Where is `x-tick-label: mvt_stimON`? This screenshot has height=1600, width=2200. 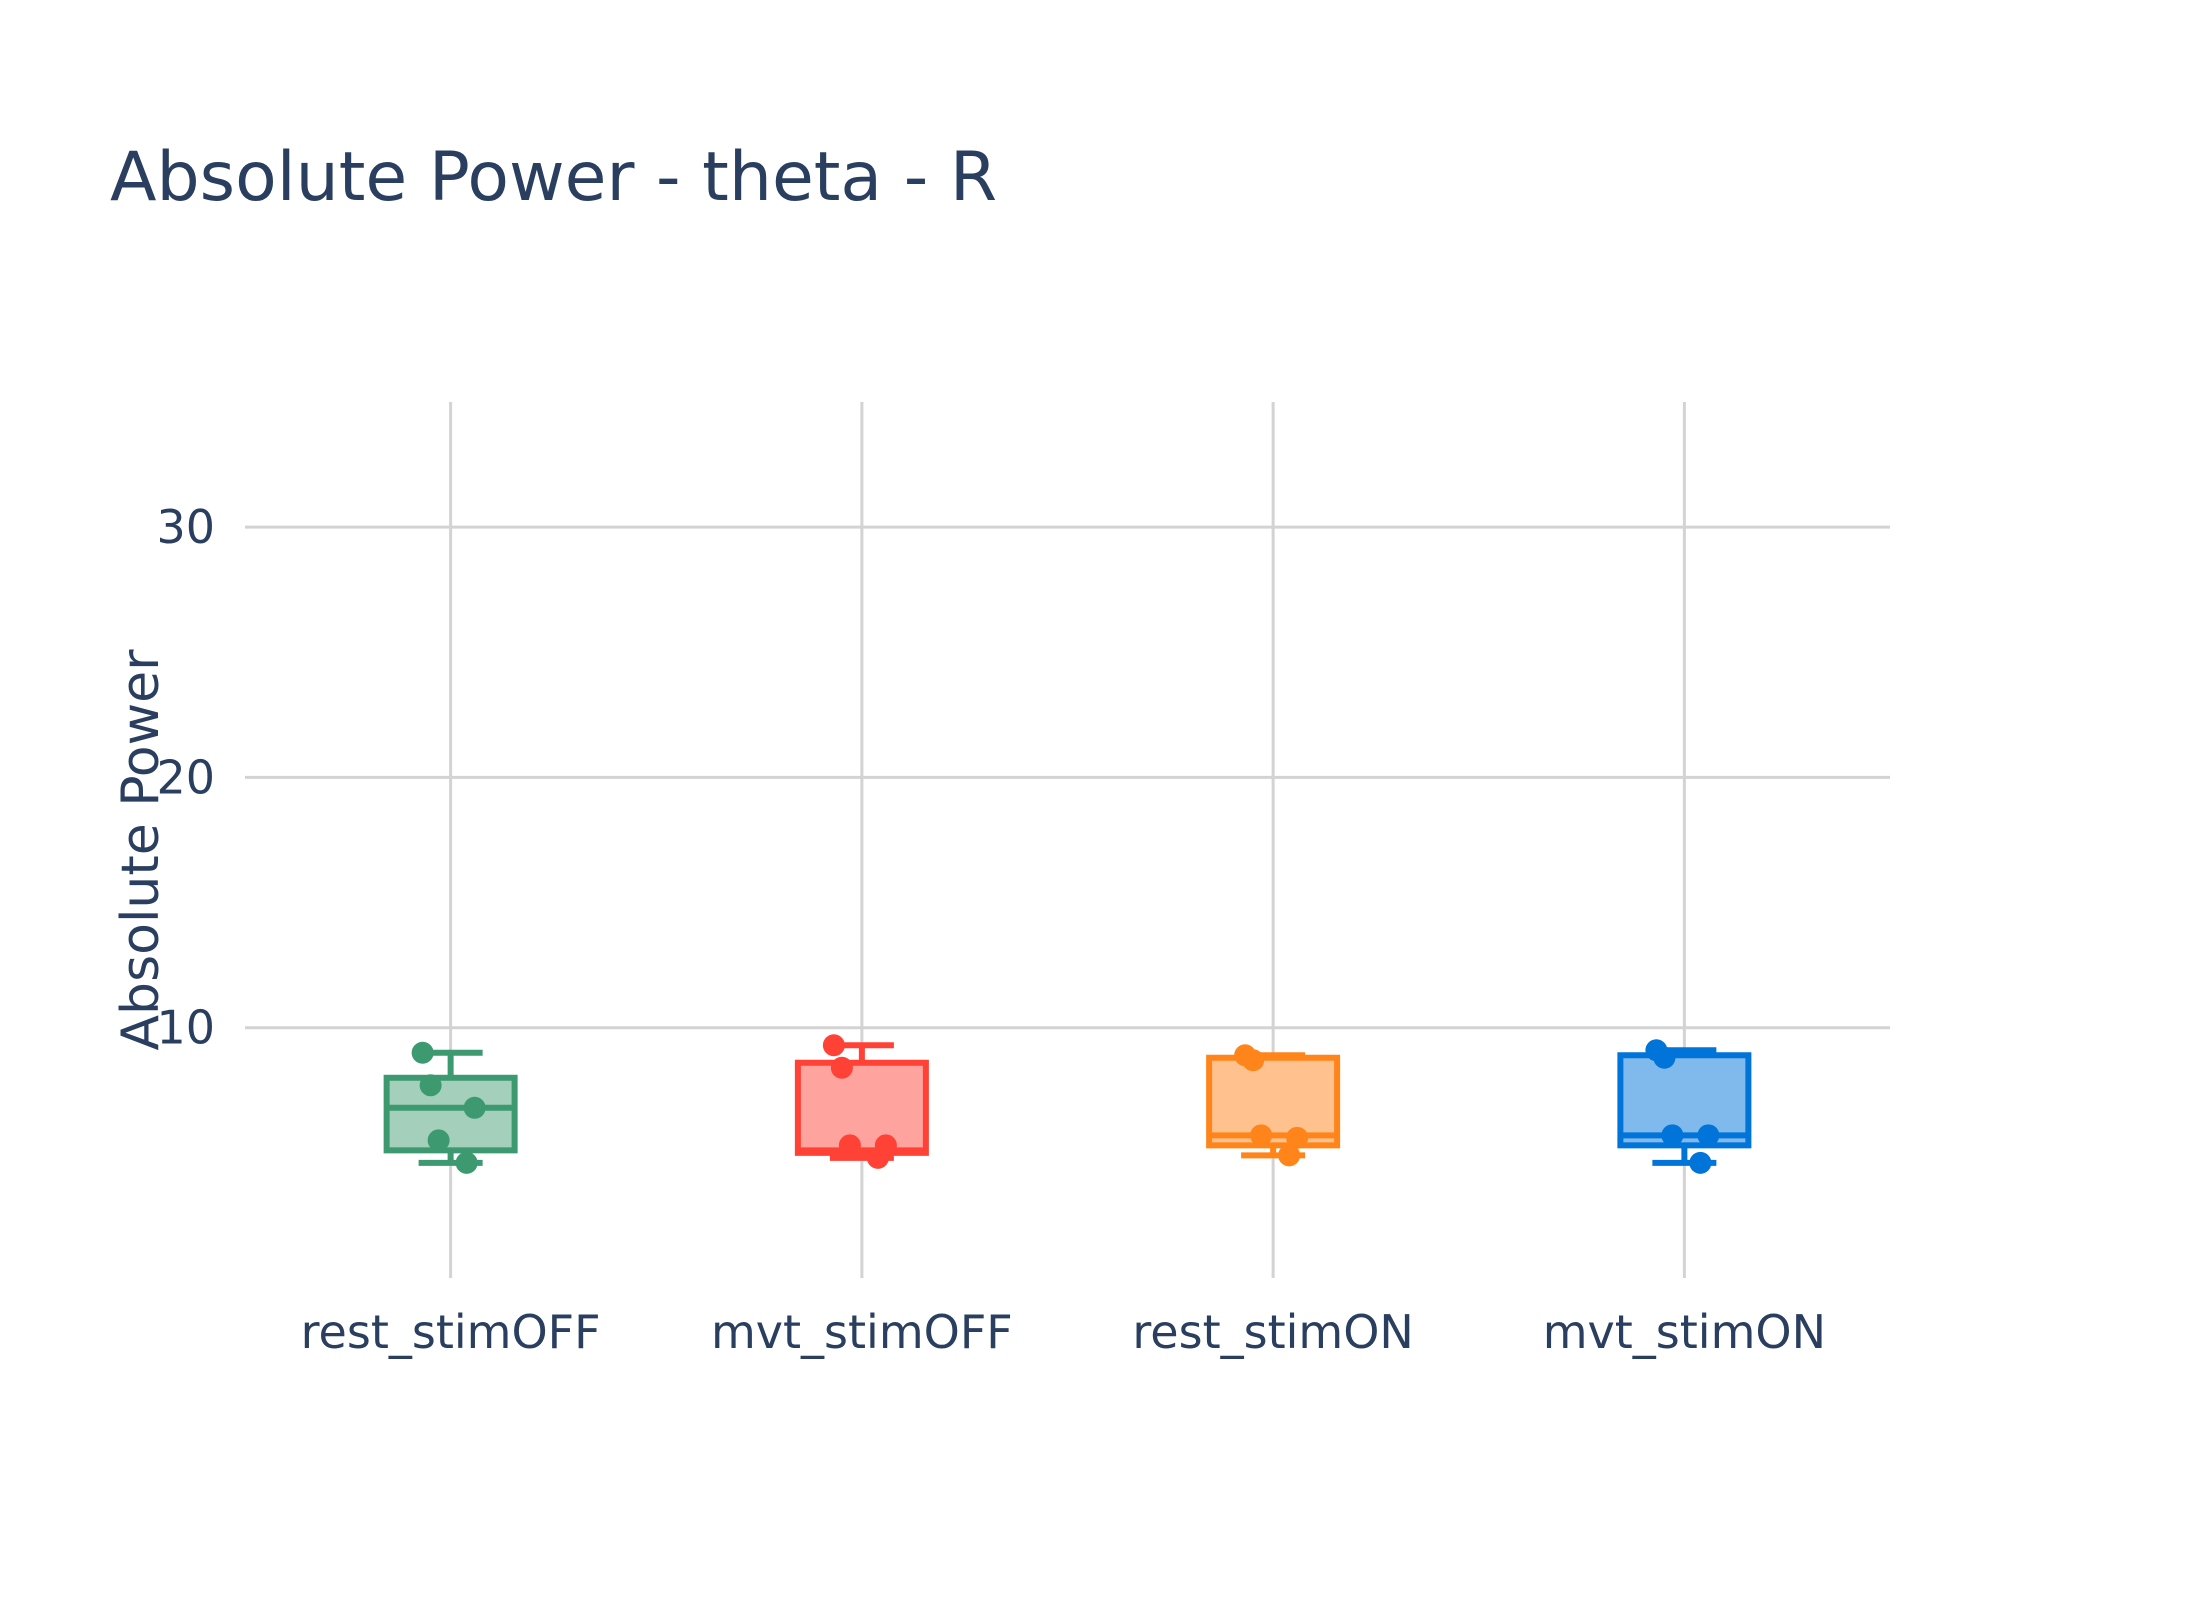
x-tick-label: mvt_stimON is located at coordinates (1684, 1332).